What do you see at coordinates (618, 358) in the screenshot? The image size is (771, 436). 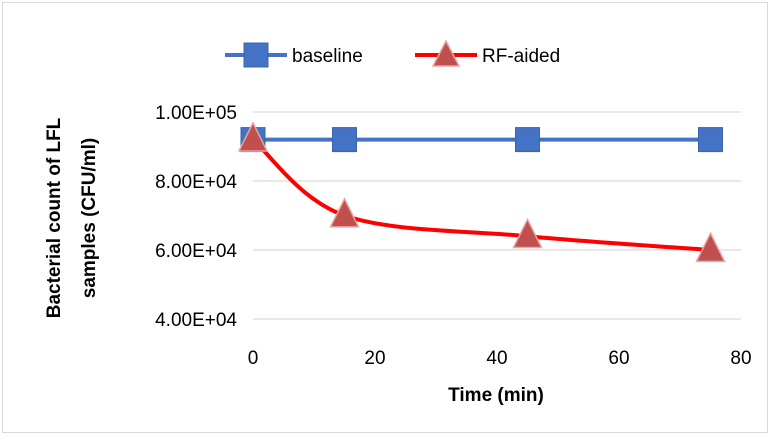 I see `x-tick-label: 60` at bounding box center [618, 358].